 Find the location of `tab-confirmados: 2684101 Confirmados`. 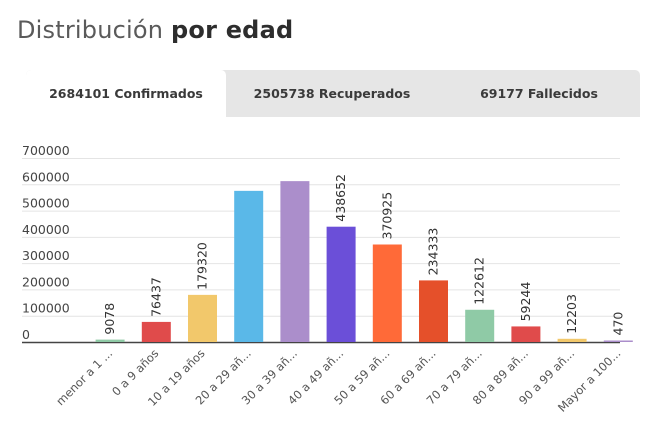

tab-confirmados: 2684101 Confirmados is located at coordinates (126, 93).